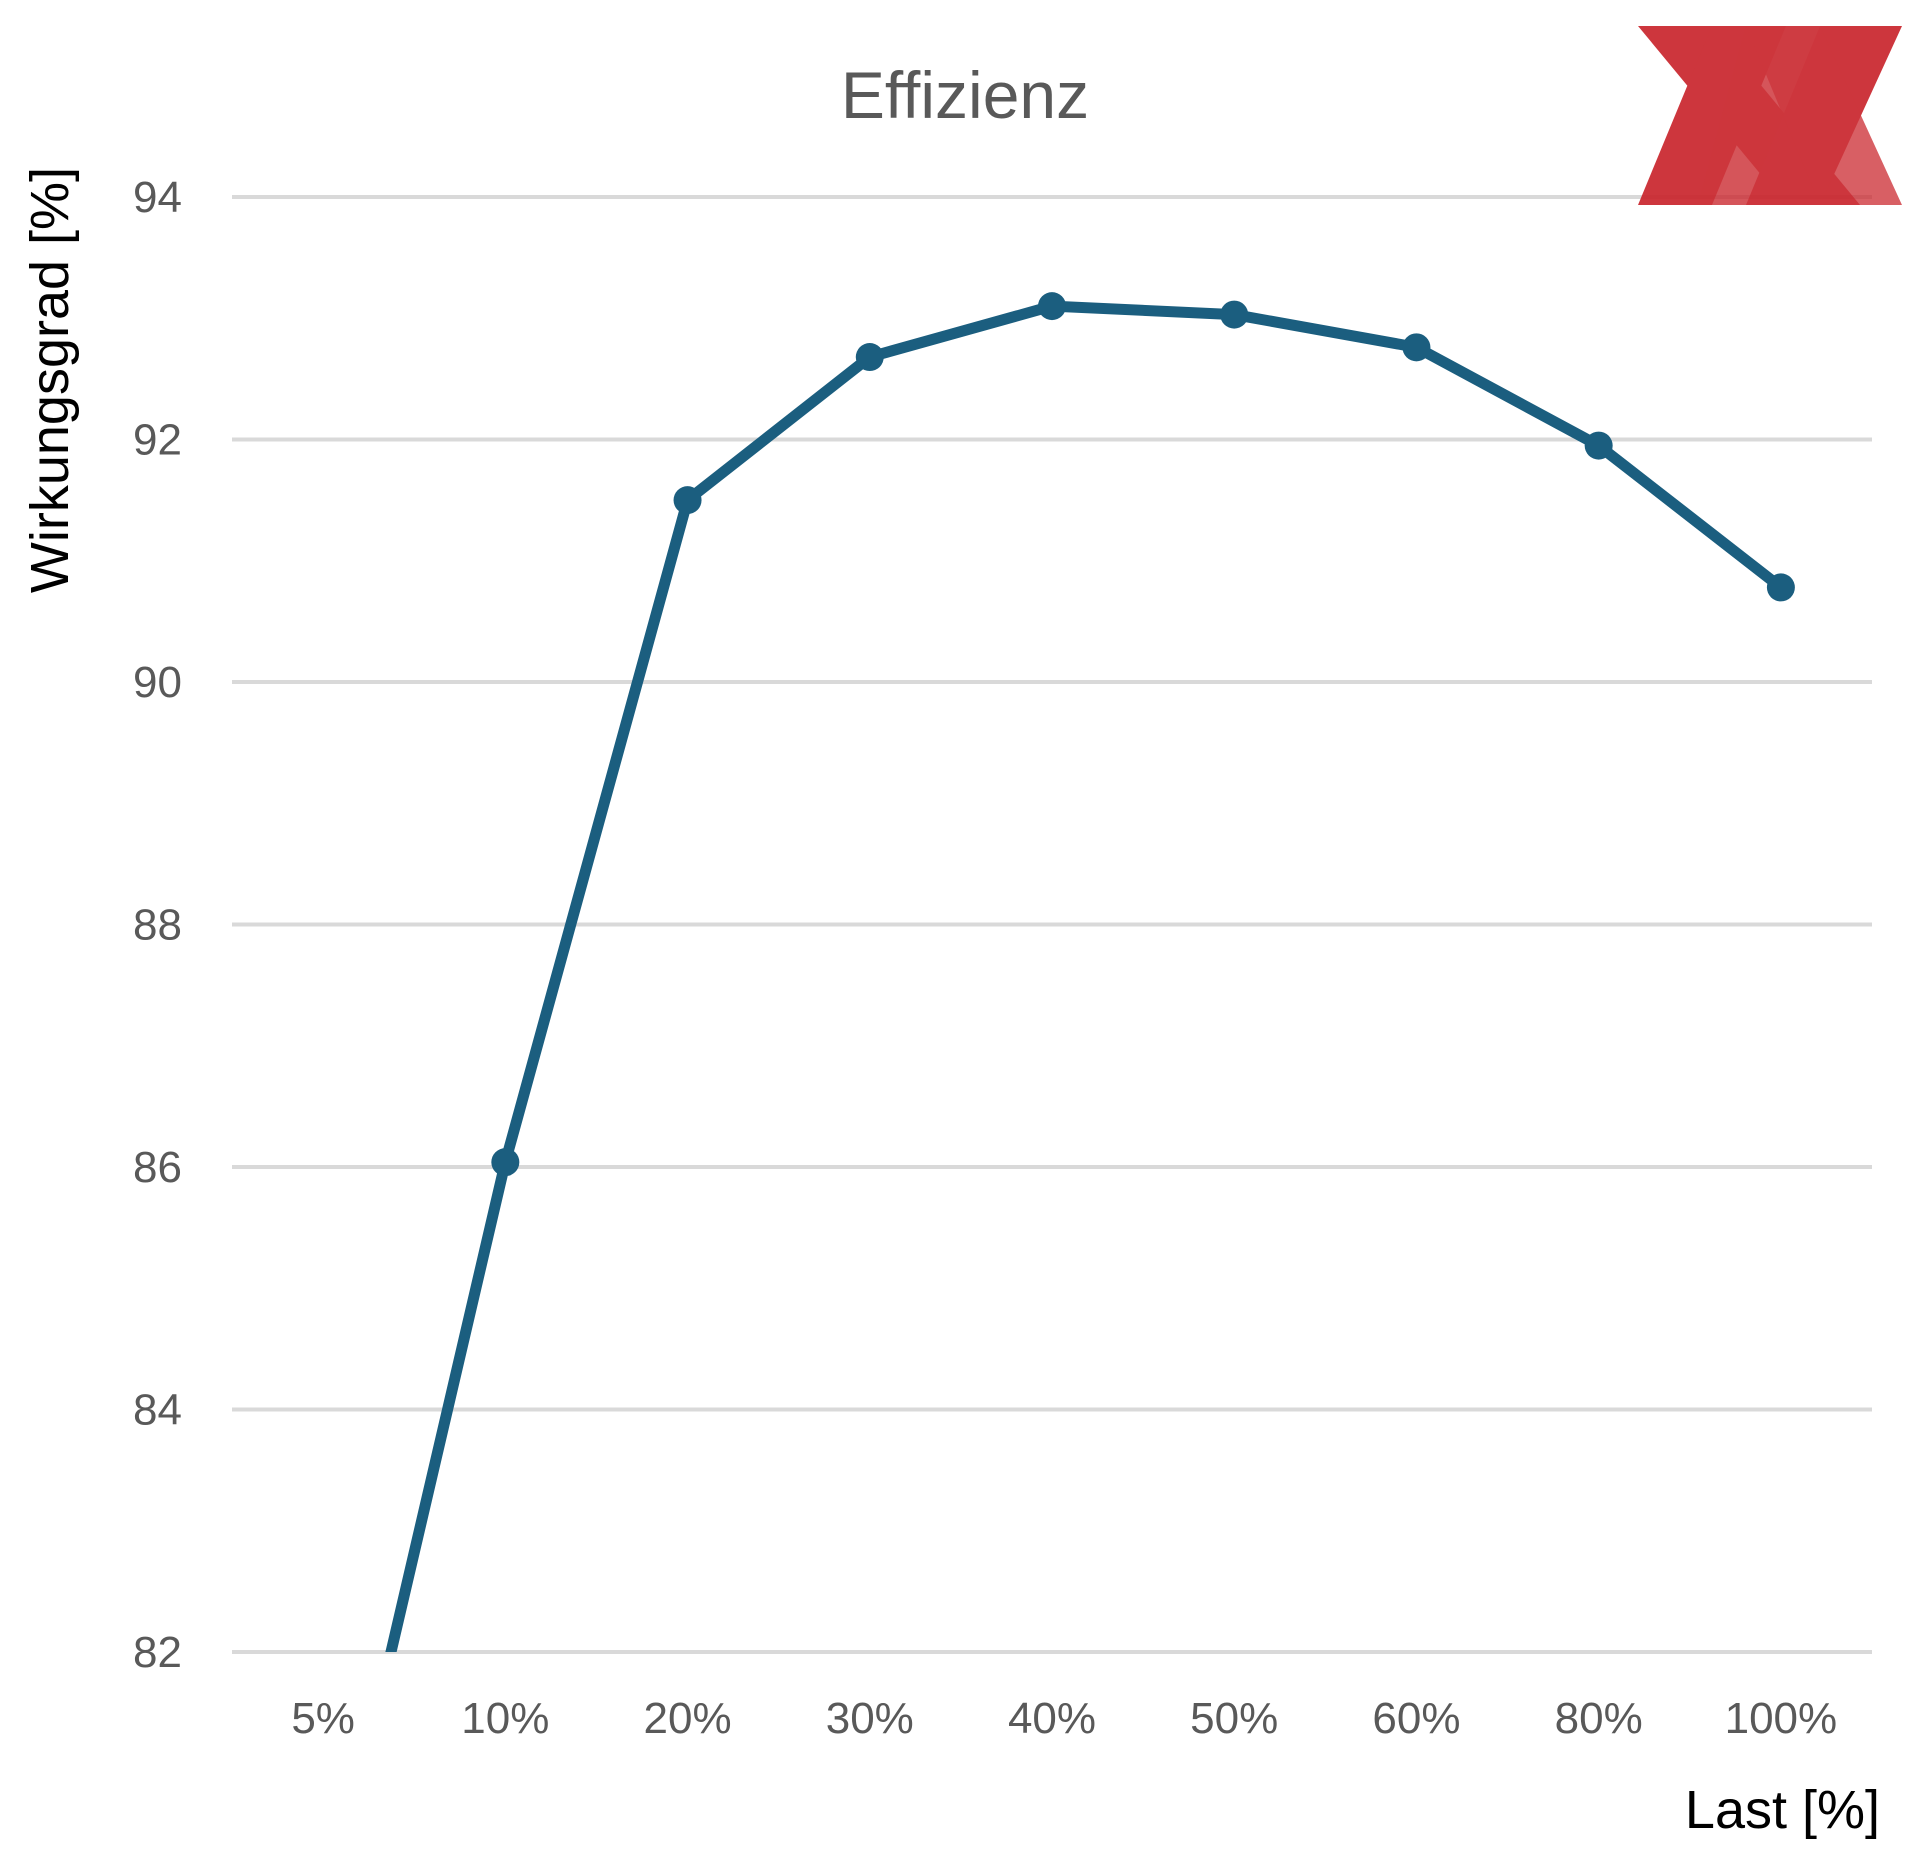 The width and height of the screenshot is (1920, 1875). What do you see at coordinates (1234, 1718) in the screenshot?
I see `x-tick-label-5: 50%` at bounding box center [1234, 1718].